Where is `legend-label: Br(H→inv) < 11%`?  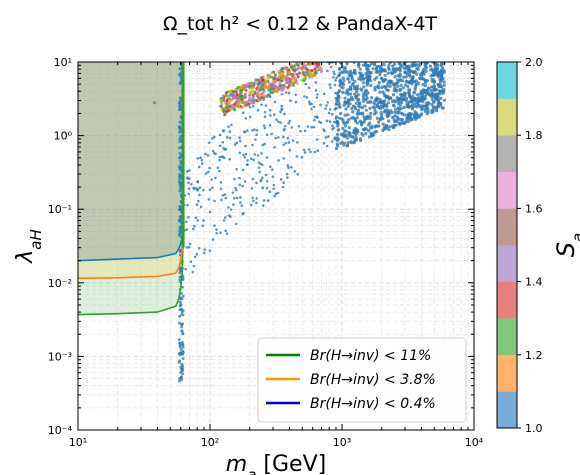
legend-label: Br(H→inv) < 11% is located at coordinates (370, 356).